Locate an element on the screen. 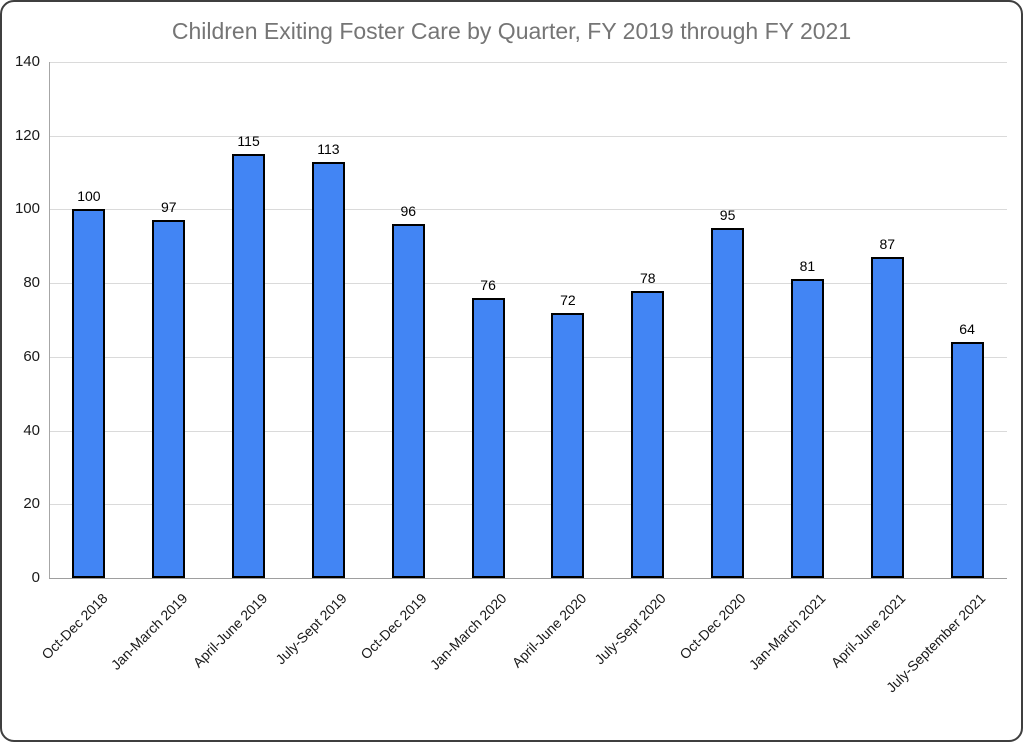  x-axis-label: Oct-Dec 2018 is located at coordinates (74, 626).